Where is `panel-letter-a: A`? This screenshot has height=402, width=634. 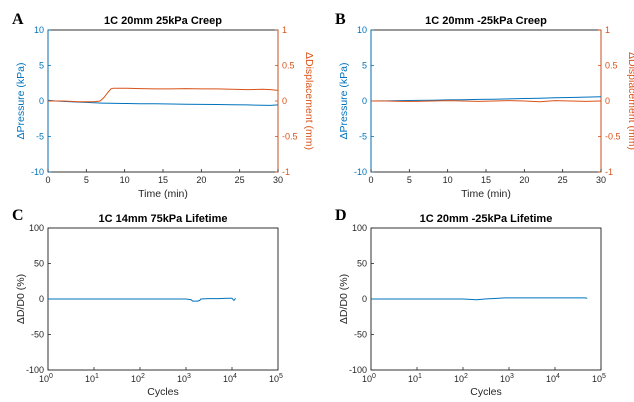
panel-letter-a: A is located at coordinates (18, 19).